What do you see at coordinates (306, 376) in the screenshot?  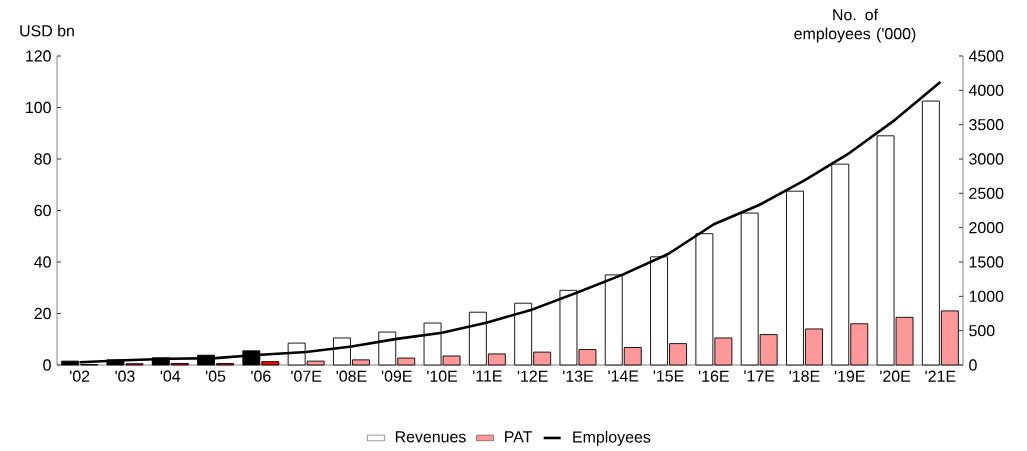 I see `x-tick-label: '07E` at bounding box center [306, 376].